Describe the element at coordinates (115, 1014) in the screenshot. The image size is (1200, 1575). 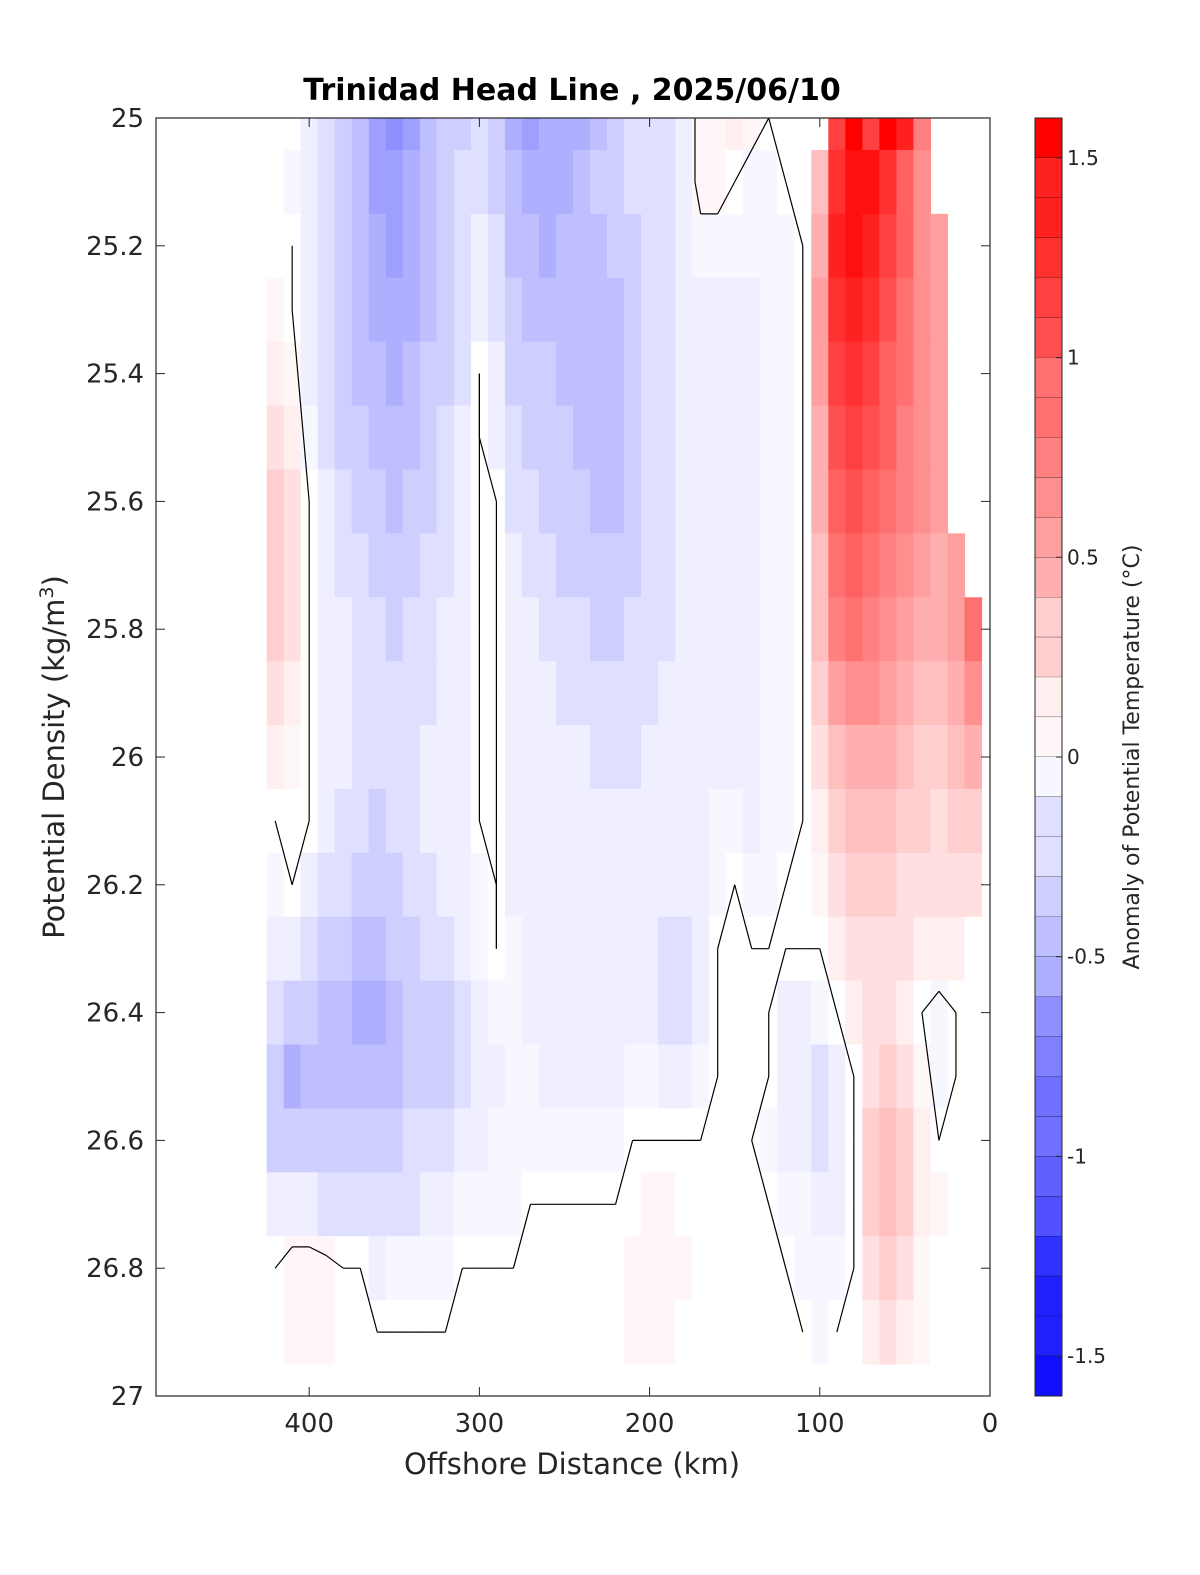
I see `y-tick-label: 26.4` at that location.